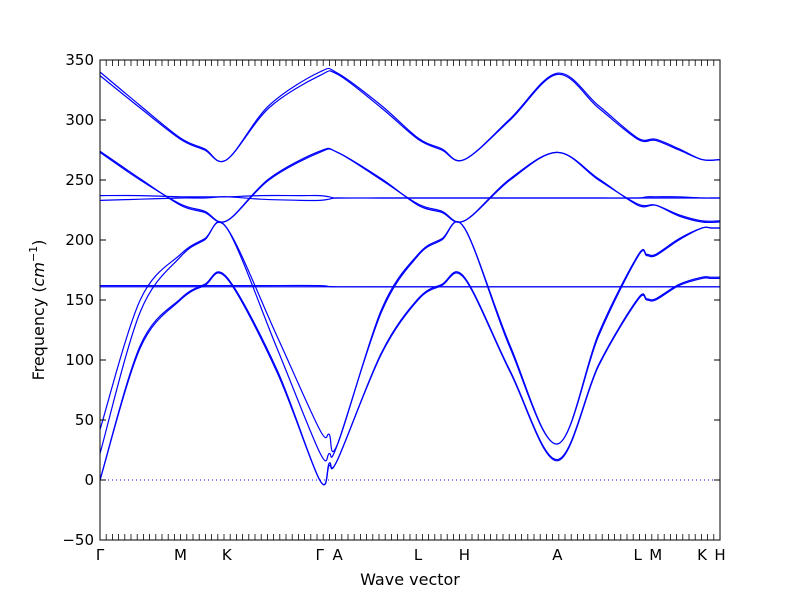 The height and width of the screenshot is (600, 800). Describe the element at coordinates (79, 240) in the screenshot. I see `y-tick-label: 200` at that location.